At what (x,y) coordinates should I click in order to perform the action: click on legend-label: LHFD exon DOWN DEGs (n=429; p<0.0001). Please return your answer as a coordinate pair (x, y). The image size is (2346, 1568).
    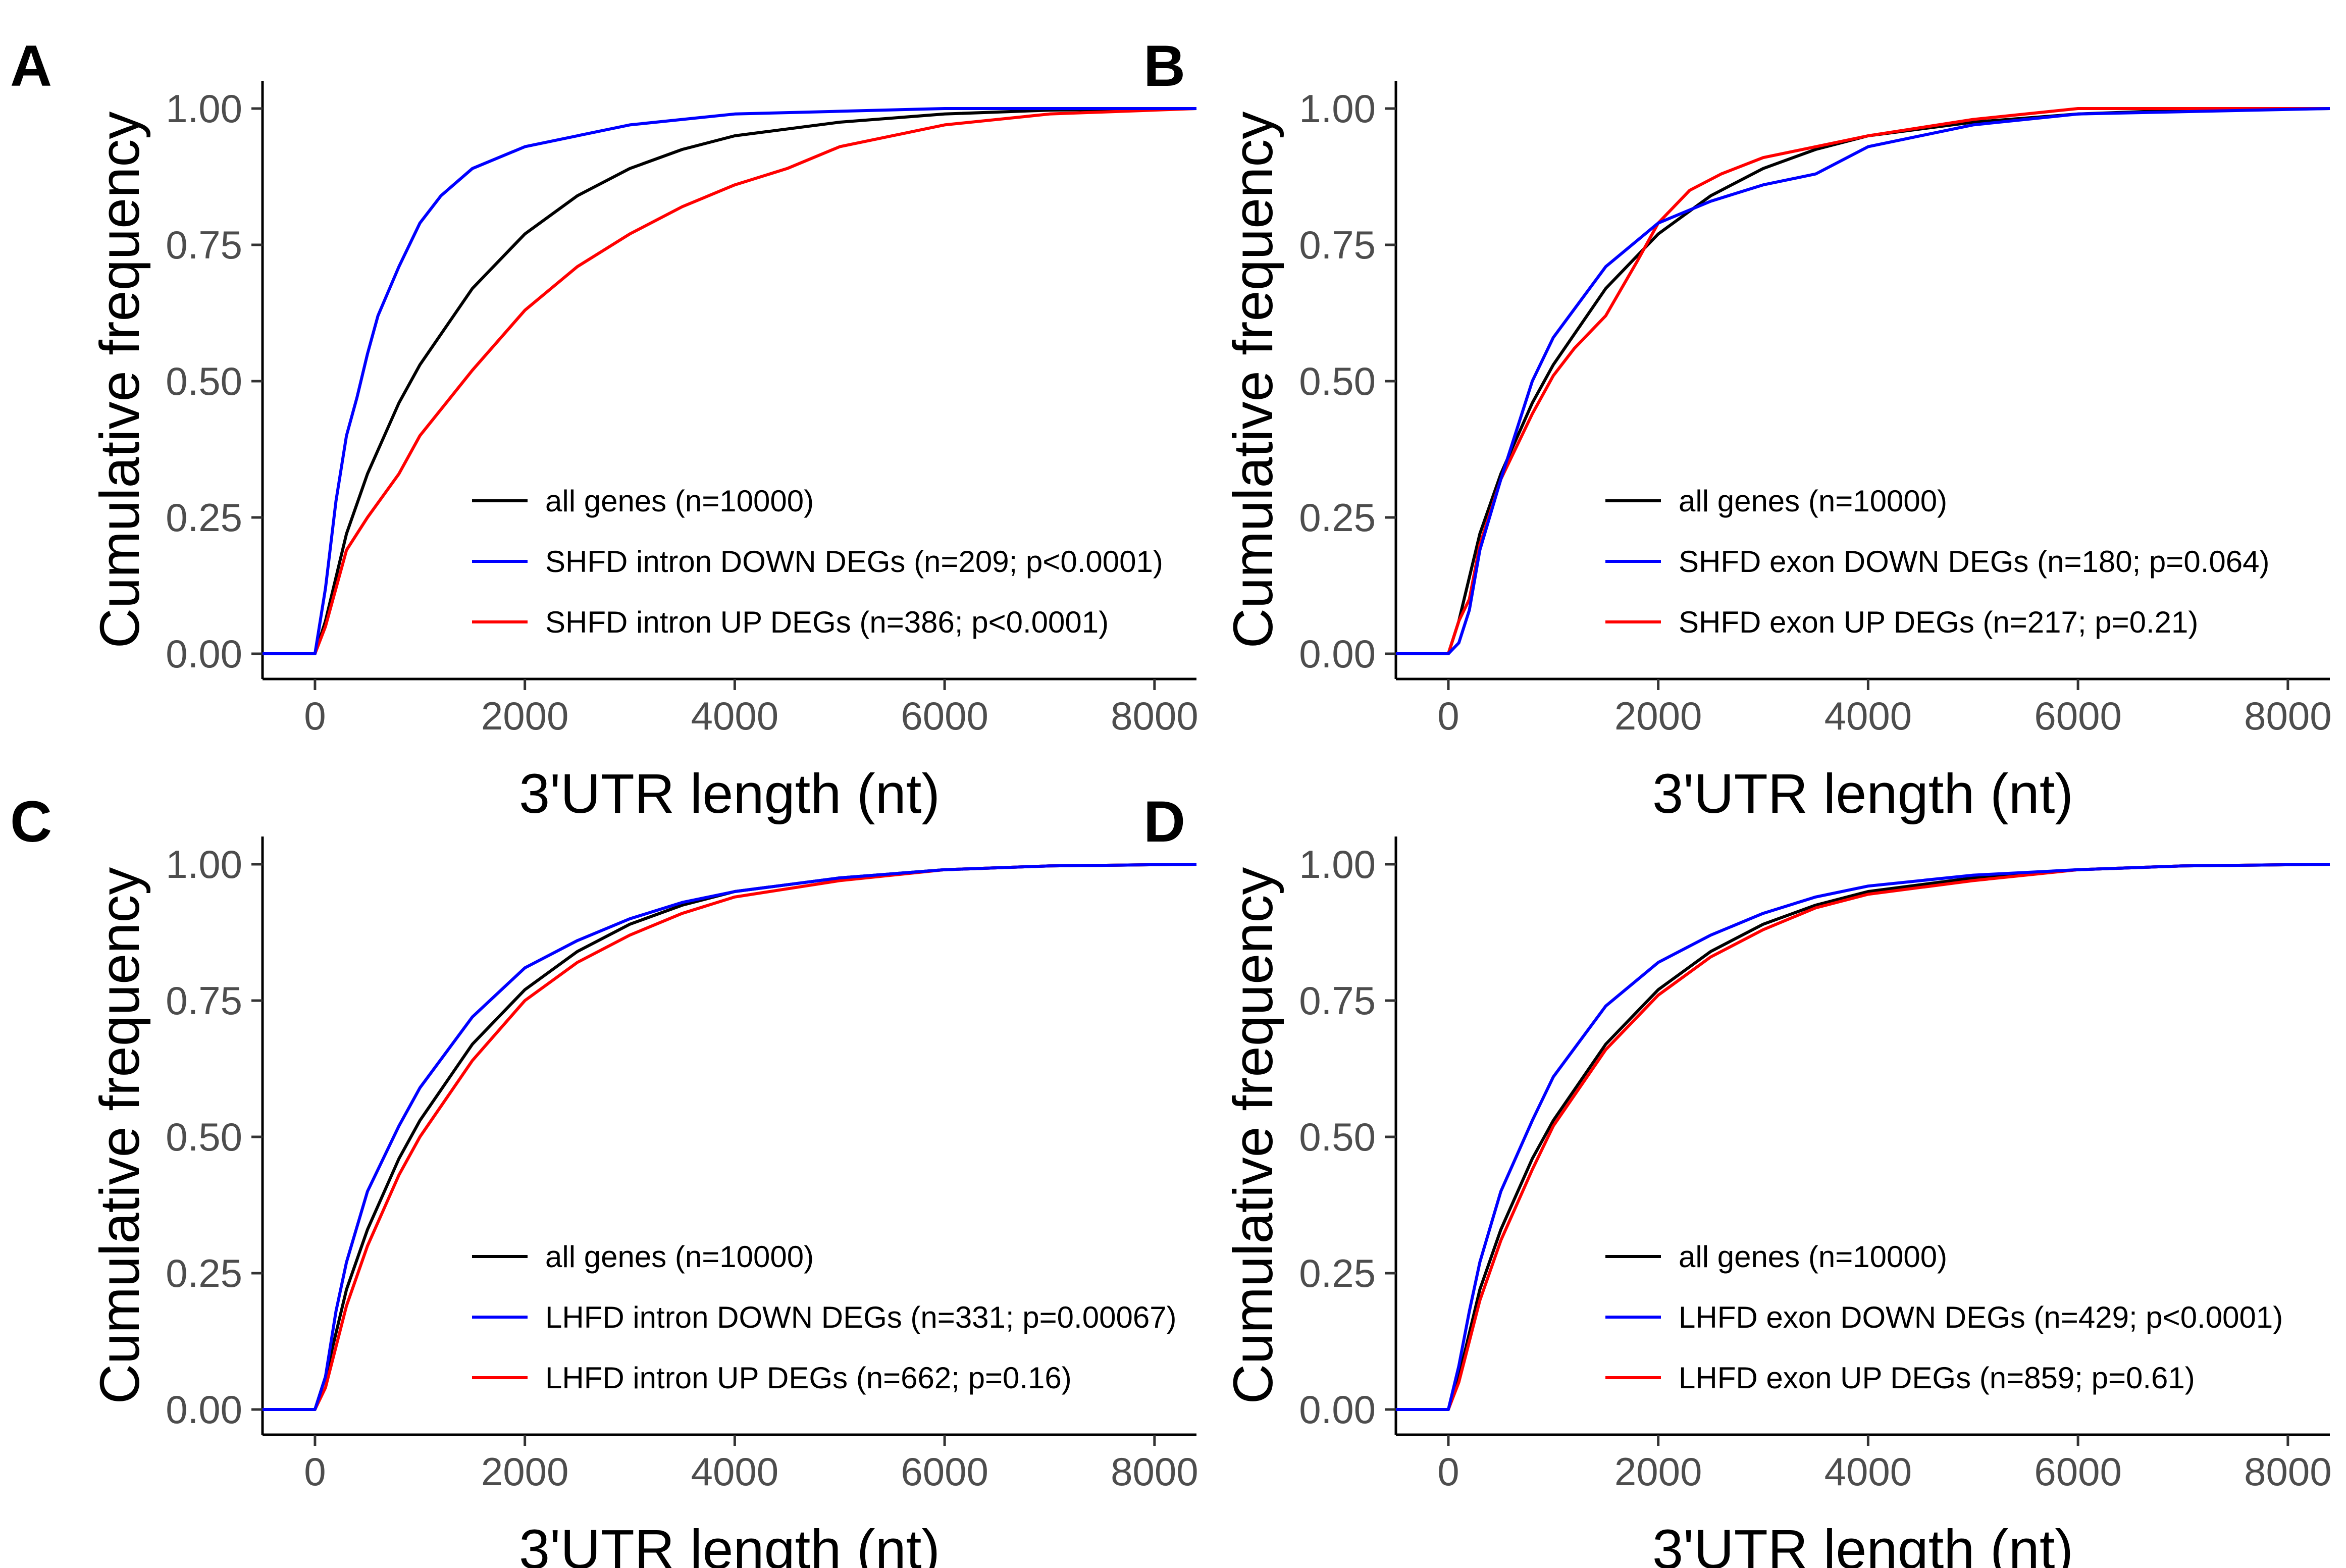
    Looking at the image, I should click on (1981, 1317).